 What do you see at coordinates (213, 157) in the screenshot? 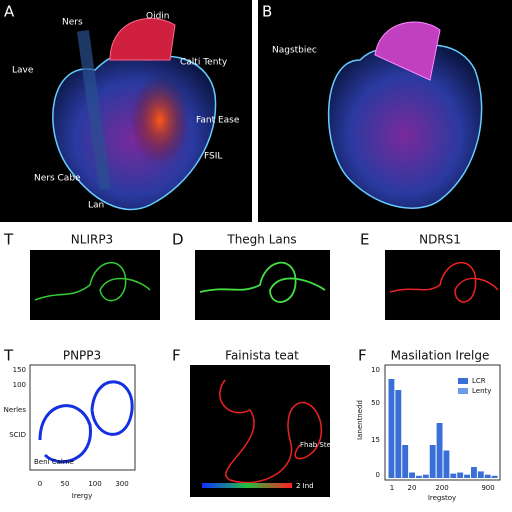
I see `label: FSIL` at bounding box center [213, 157].